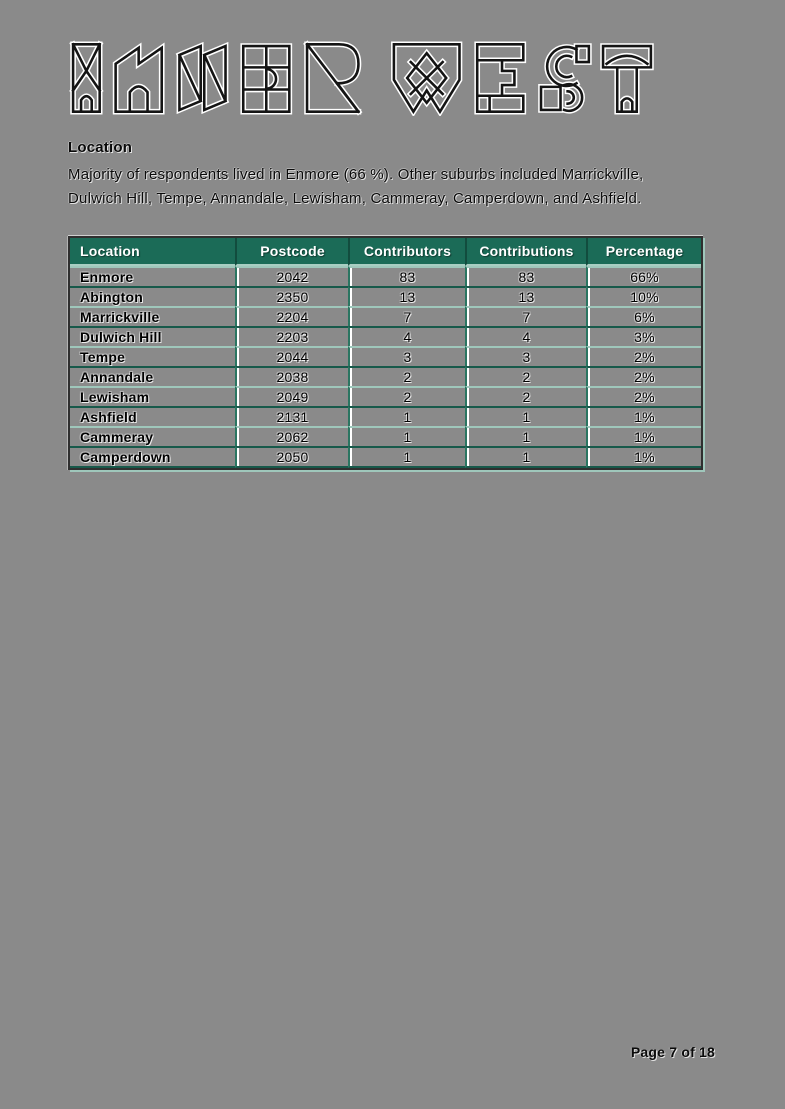 The width and height of the screenshot is (785, 1109). What do you see at coordinates (291, 416) in the screenshot?
I see `cell-postcode: 2131` at bounding box center [291, 416].